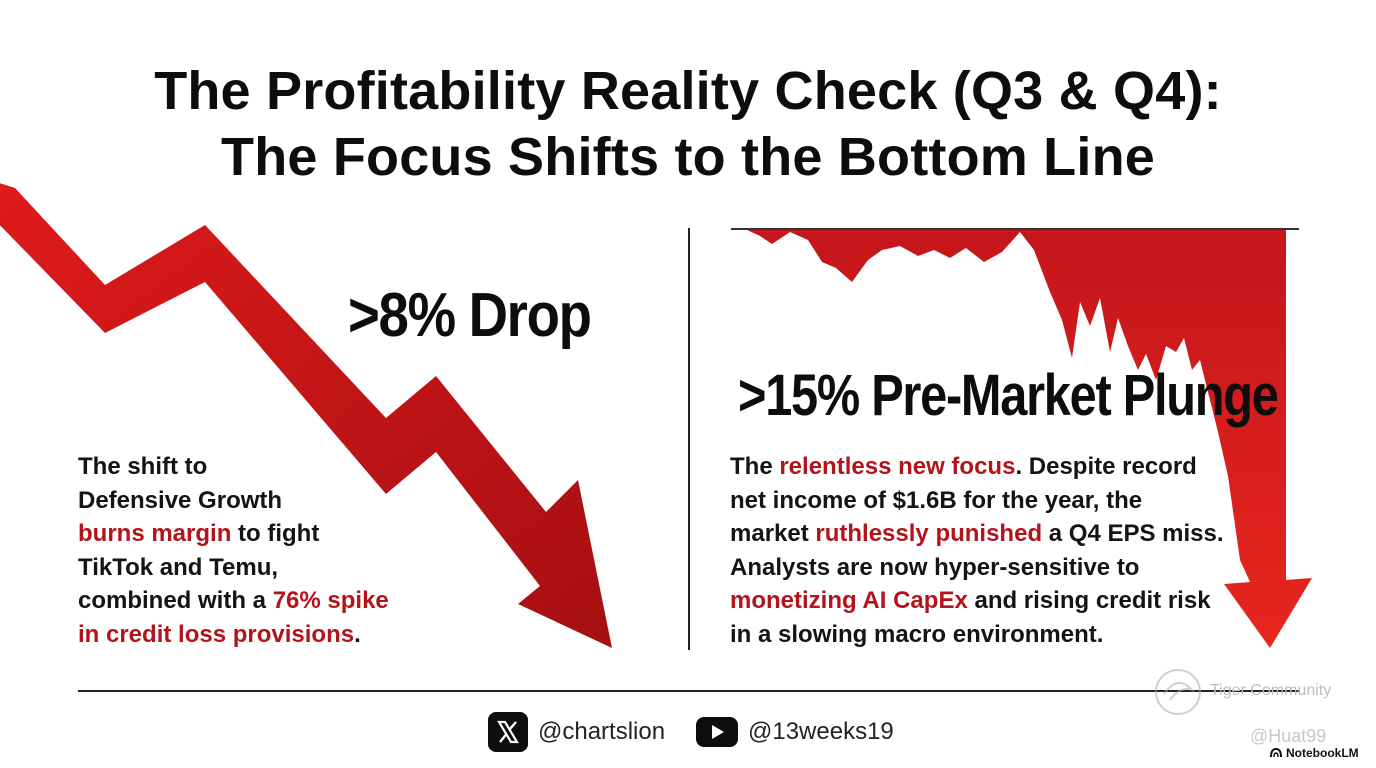 The height and width of the screenshot is (768, 1376). What do you see at coordinates (470, 315) in the screenshot?
I see `left-stat-headline: >8% Drop` at bounding box center [470, 315].